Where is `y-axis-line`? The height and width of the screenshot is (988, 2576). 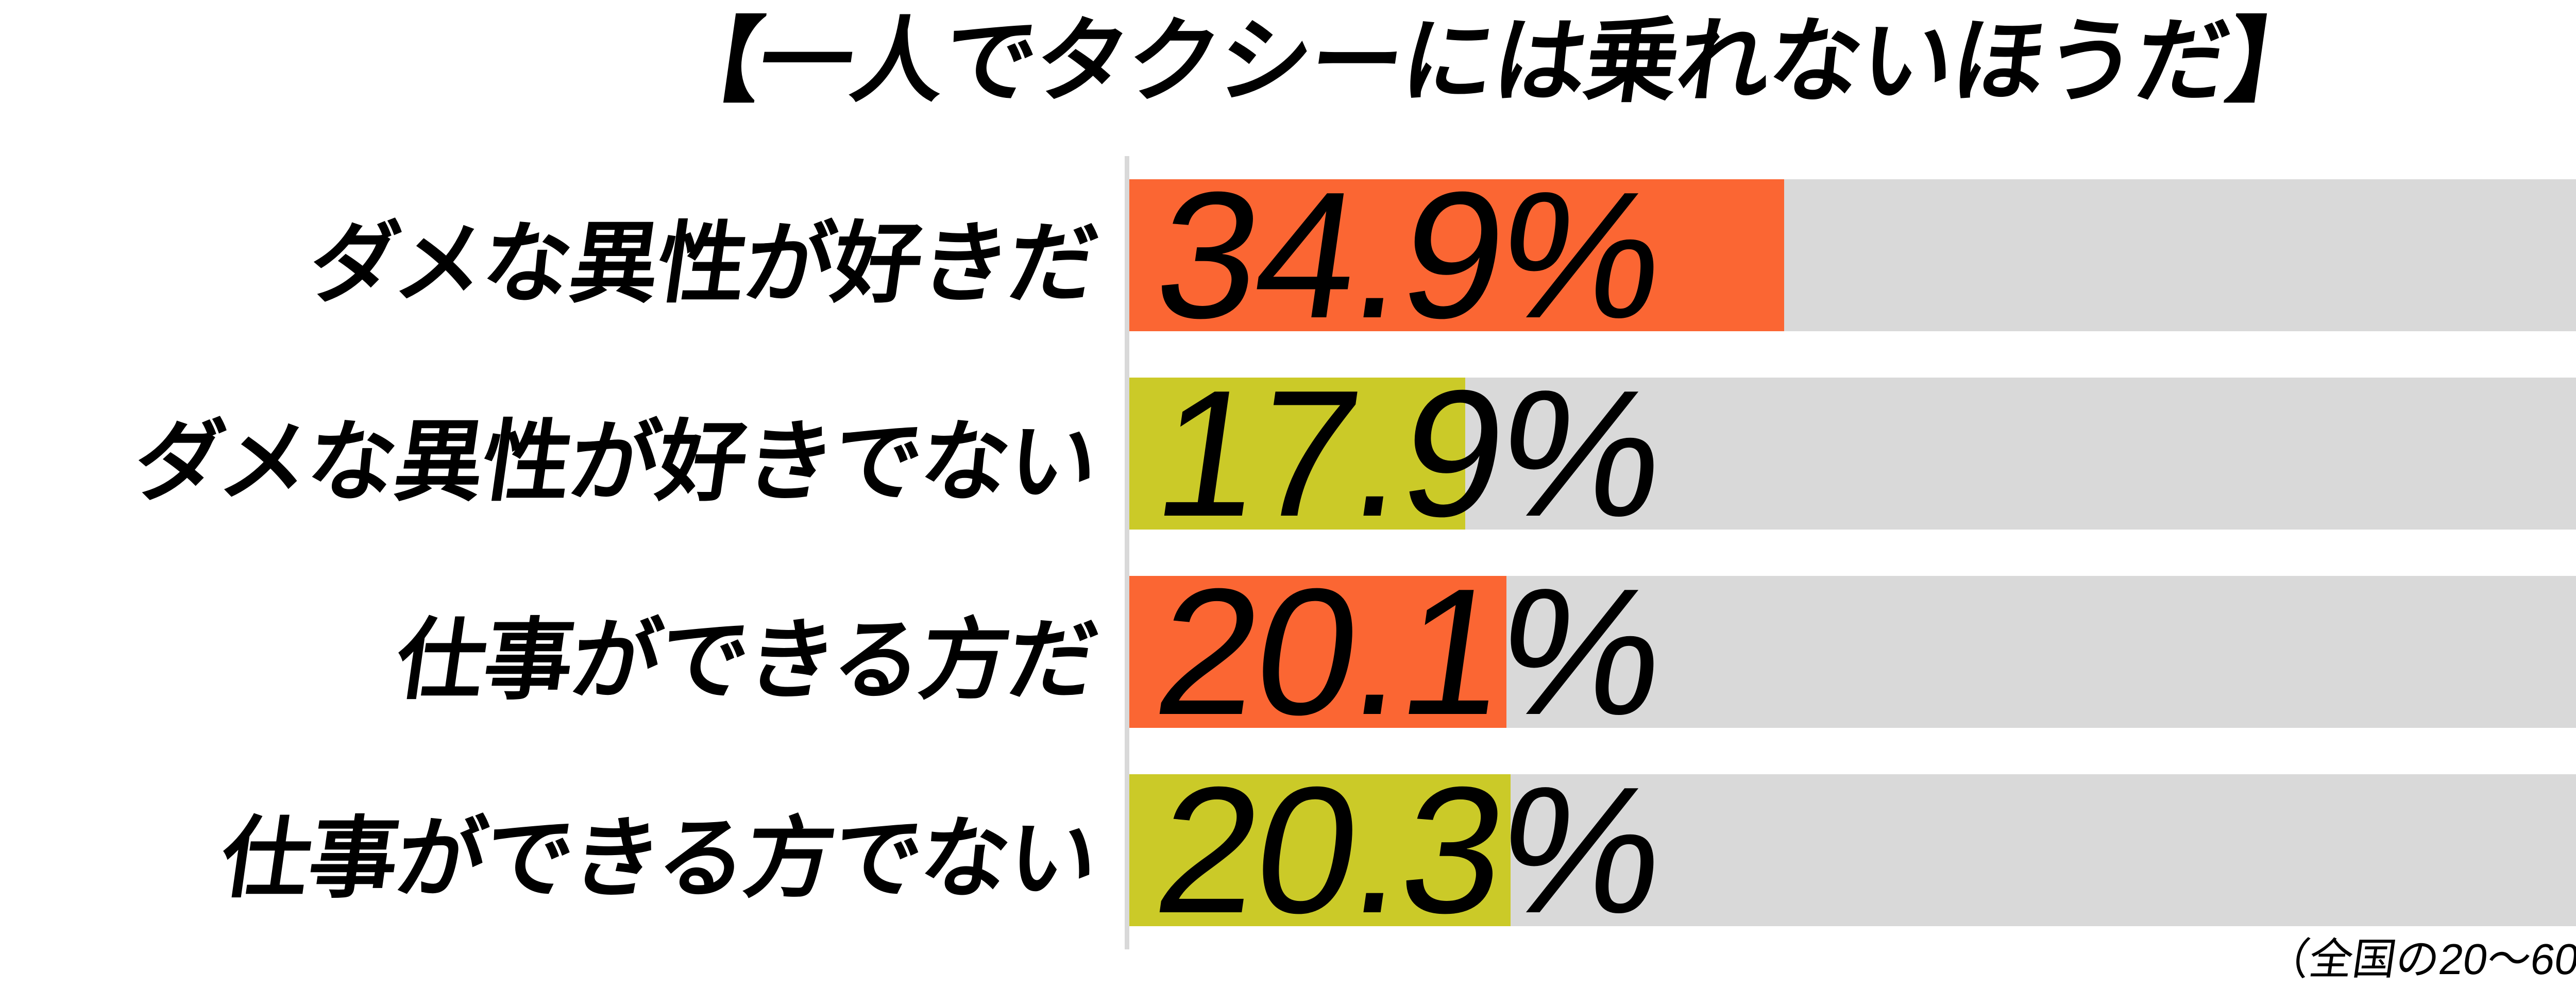
y-axis-line is located at coordinates (1127, 552).